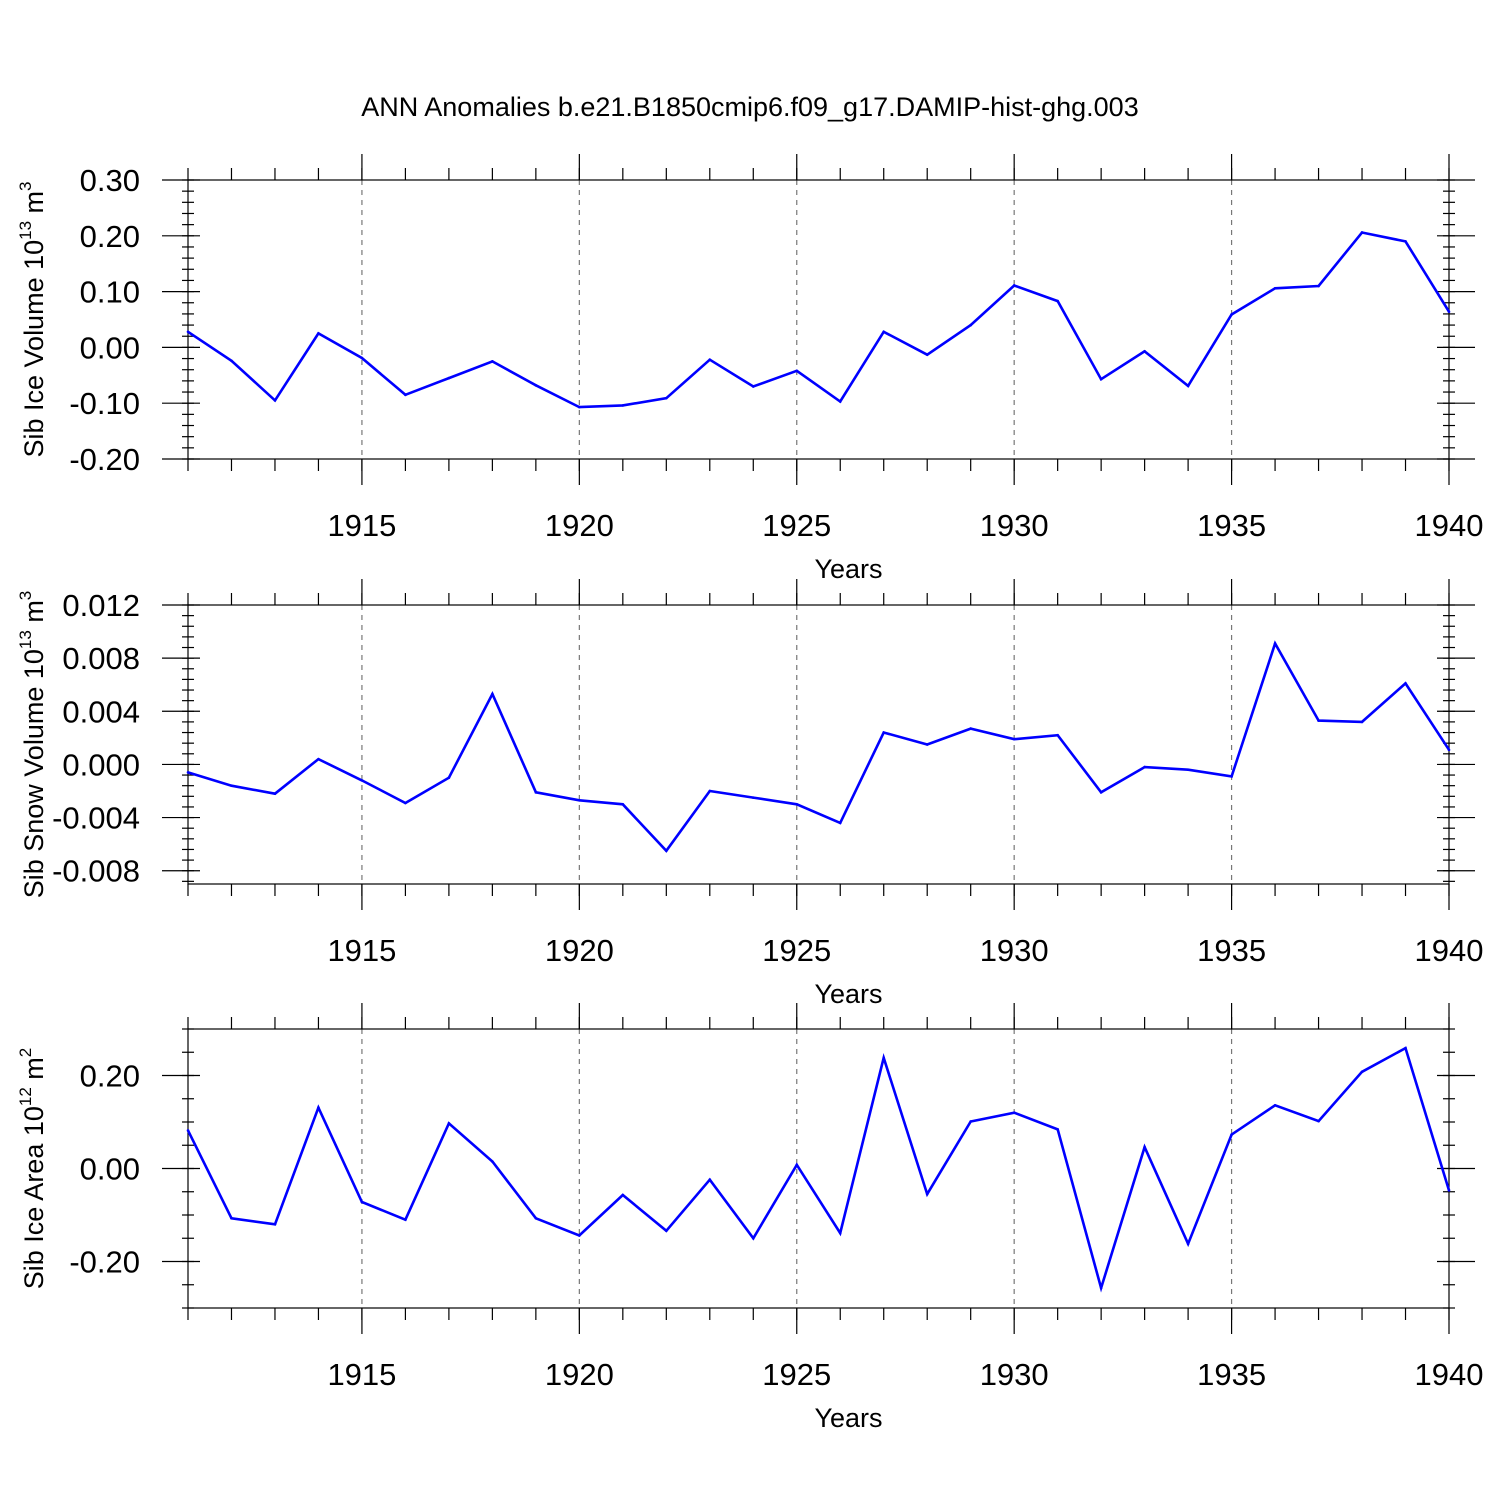 The height and width of the screenshot is (1500, 1500). Describe the element at coordinates (101, 711) in the screenshot. I see `y-tick-label: 0.004` at that location.